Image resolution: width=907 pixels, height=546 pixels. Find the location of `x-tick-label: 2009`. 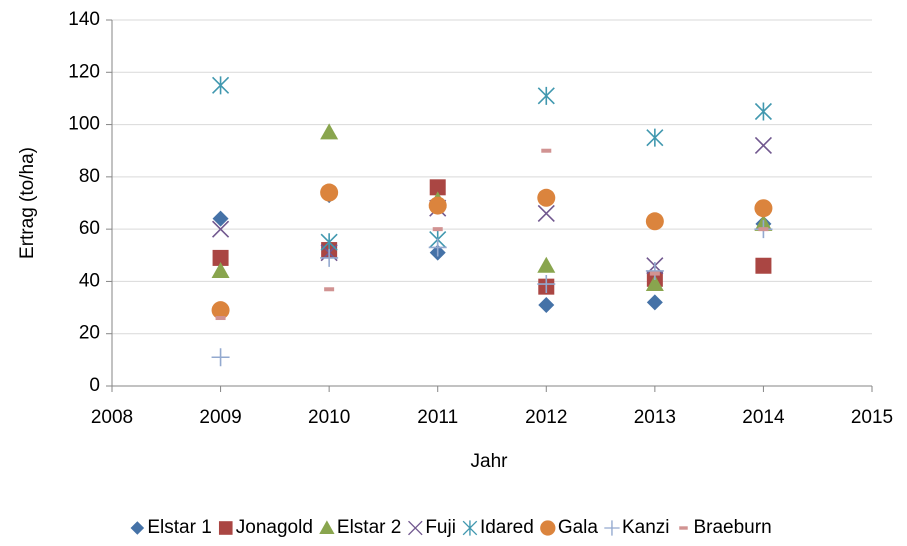

x-tick-label: 2009 is located at coordinates (220, 417).